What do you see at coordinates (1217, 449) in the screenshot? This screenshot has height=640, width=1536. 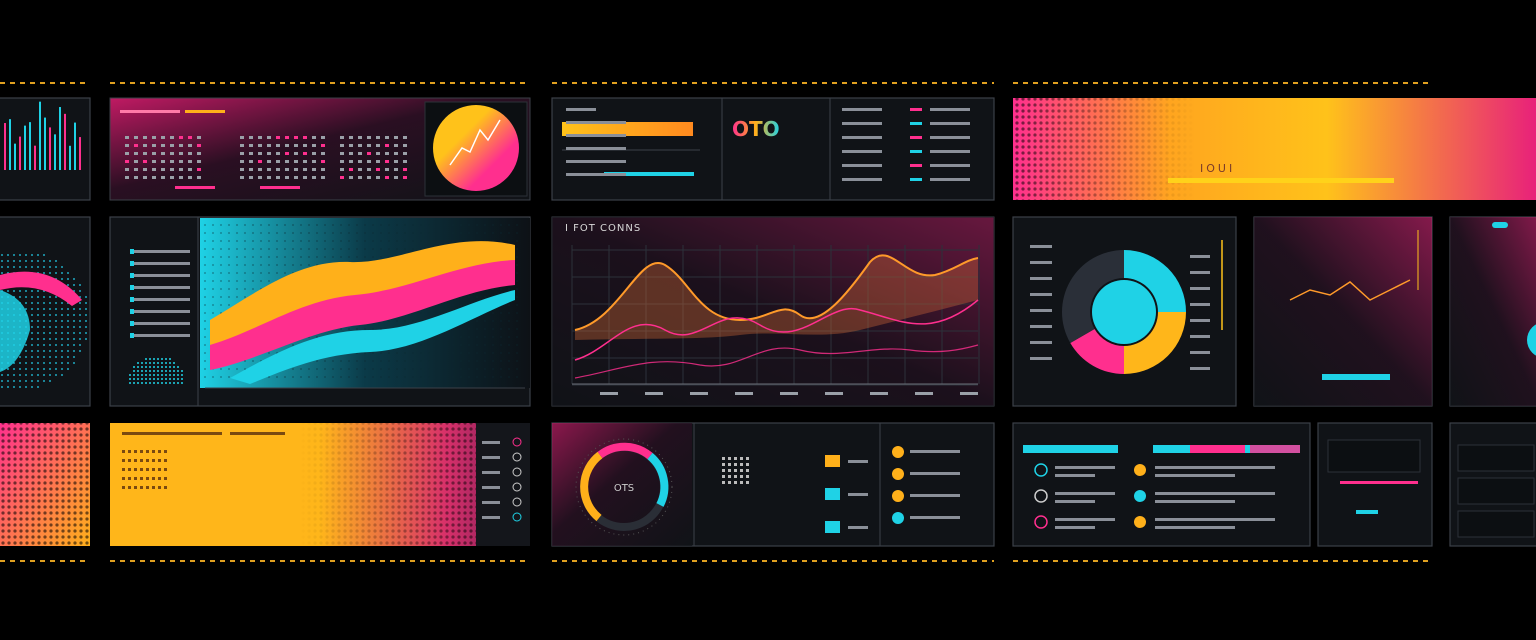 I see `header-stripe` at bounding box center [1217, 449].